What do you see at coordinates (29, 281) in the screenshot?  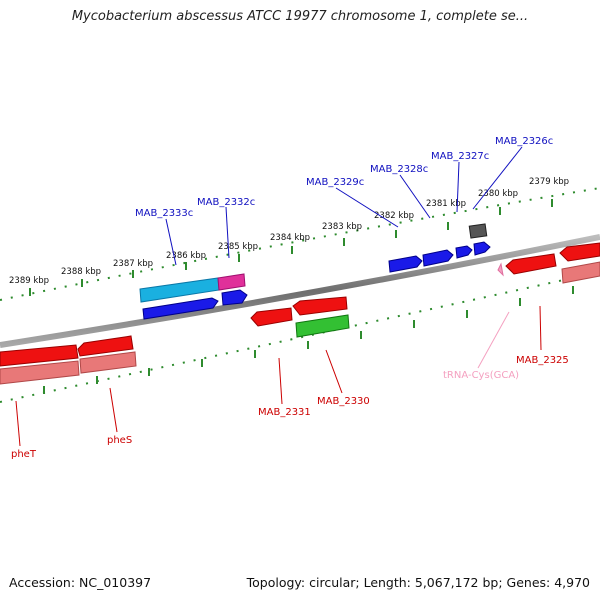 I see `scale-tick-label: 2389 kbp` at bounding box center [29, 281].